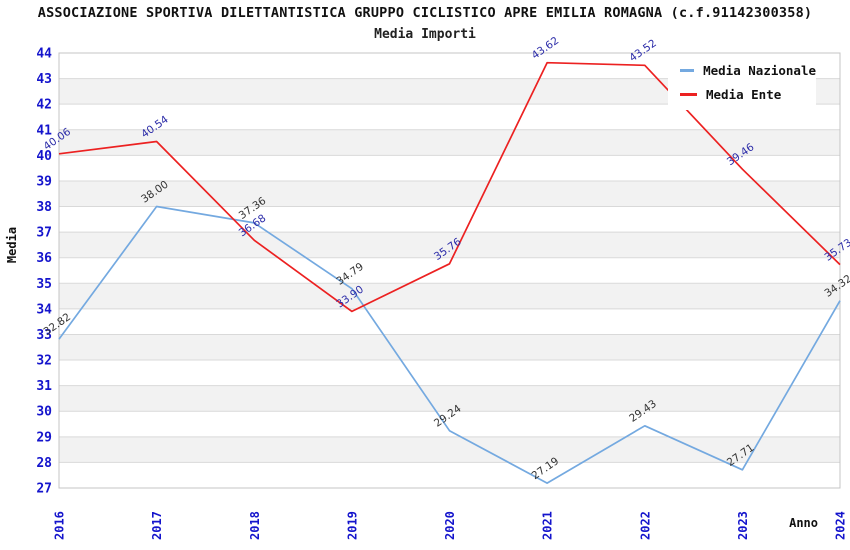 The height and width of the screenshot is (550, 850). What do you see at coordinates (759, 70) in the screenshot?
I see `legend-label-media-nazionale: Media Nazionale` at bounding box center [759, 70].